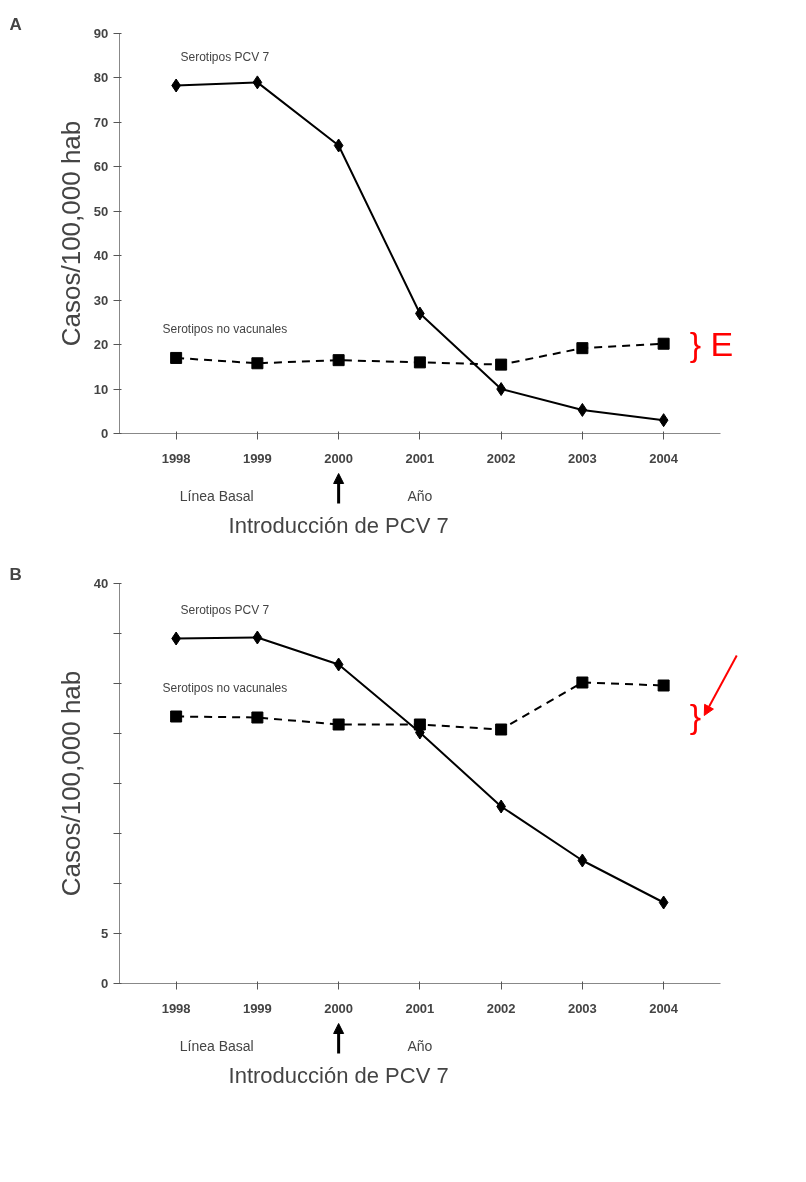 This screenshot has width=806, height=1182. Describe the element at coordinates (101, 122) in the screenshot. I see `y-tick-label: 70` at that location.